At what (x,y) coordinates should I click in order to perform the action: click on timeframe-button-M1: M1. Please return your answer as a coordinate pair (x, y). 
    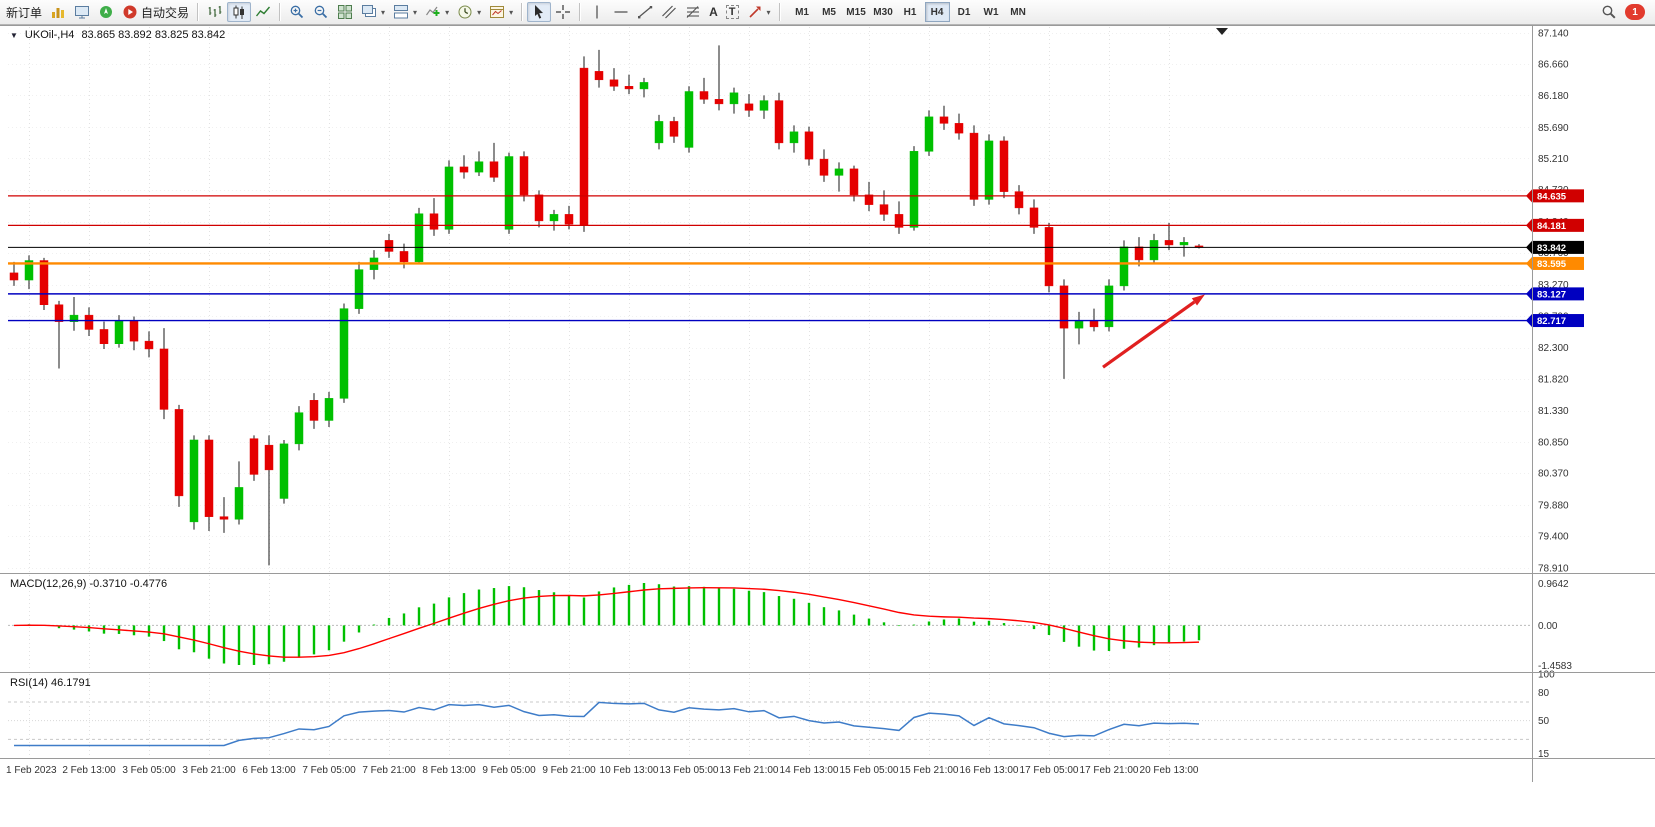
    Looking at the image, I should click on (802, 12).